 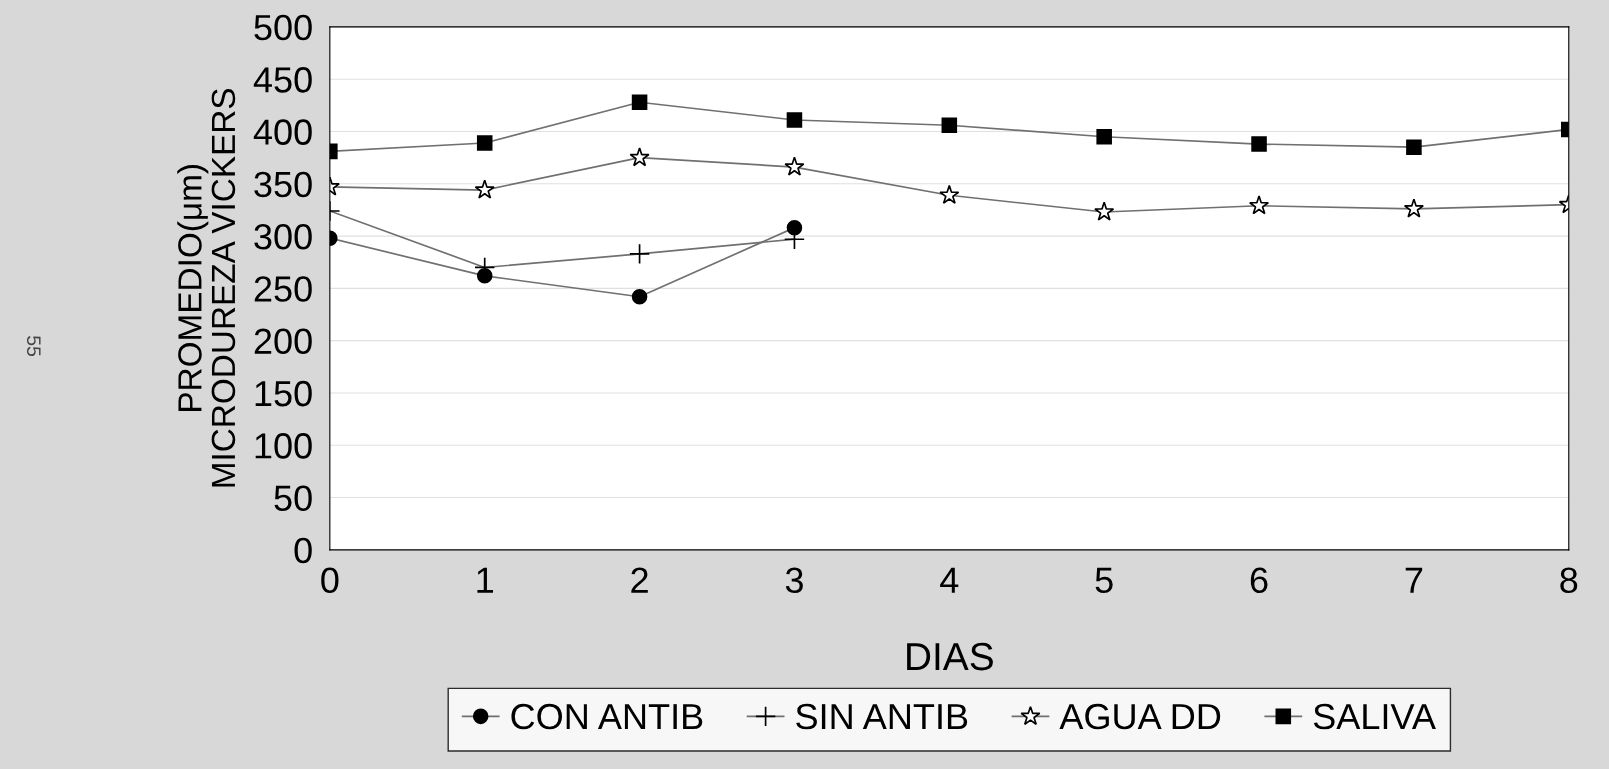 What do you see at coordinates (949, 580) in the screenshot?
I see `x-tick-label: 4` at bounding box center [949, 580].